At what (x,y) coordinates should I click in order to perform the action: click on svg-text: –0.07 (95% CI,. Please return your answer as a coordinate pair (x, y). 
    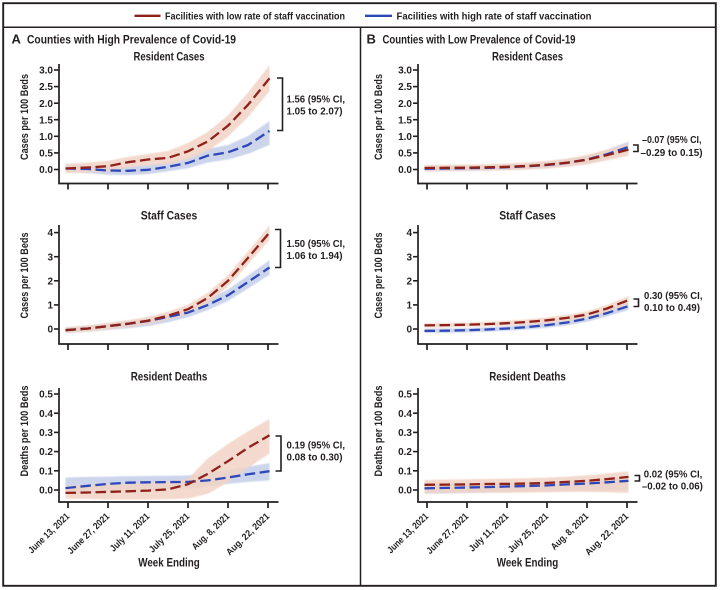
    Looking at the image, I should click on (672, 140).